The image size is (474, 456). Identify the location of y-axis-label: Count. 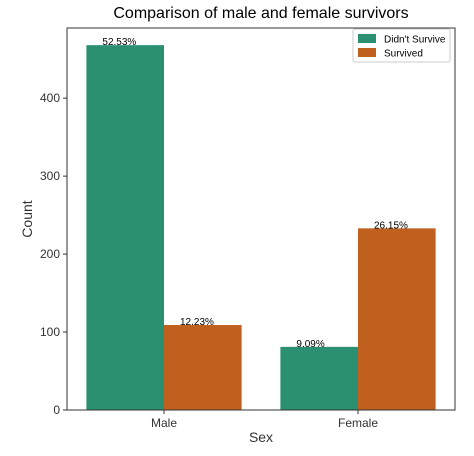
(27, 218).